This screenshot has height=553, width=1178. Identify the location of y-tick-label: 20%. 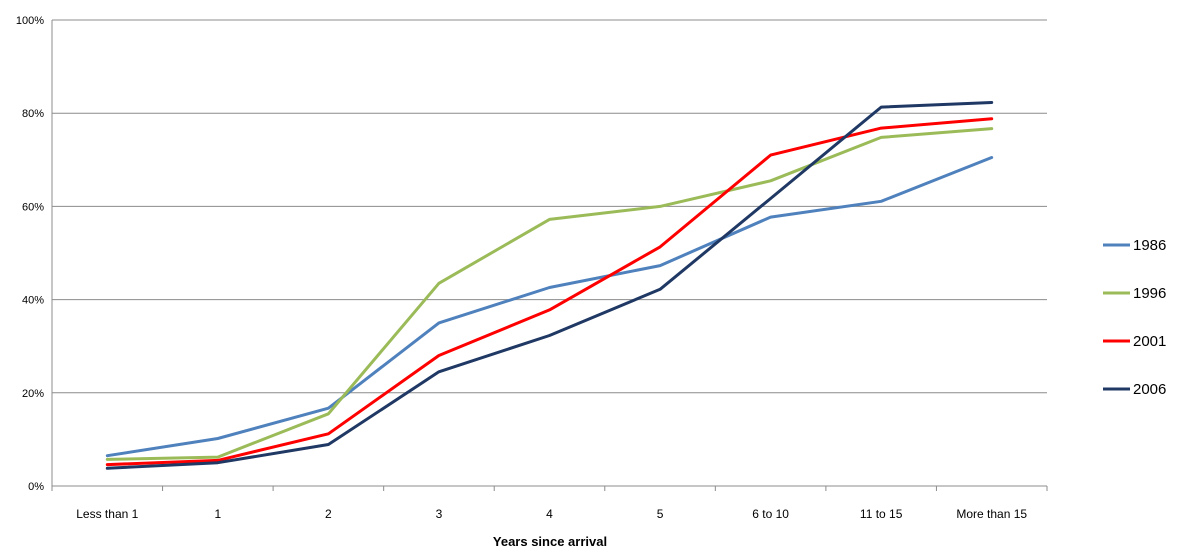
(33, 394).